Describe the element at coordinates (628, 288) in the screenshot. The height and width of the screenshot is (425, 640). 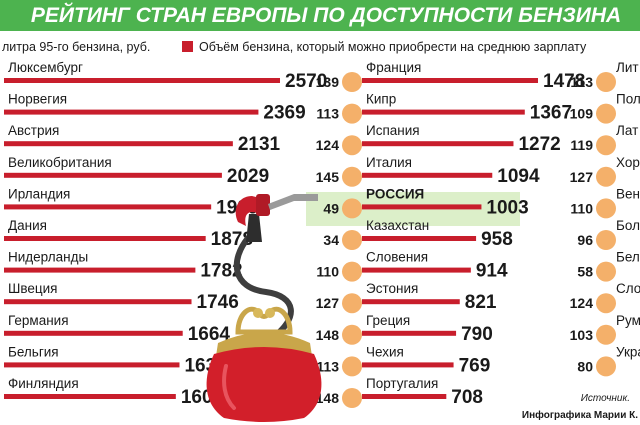
I see `country-label: Сло` at that location.